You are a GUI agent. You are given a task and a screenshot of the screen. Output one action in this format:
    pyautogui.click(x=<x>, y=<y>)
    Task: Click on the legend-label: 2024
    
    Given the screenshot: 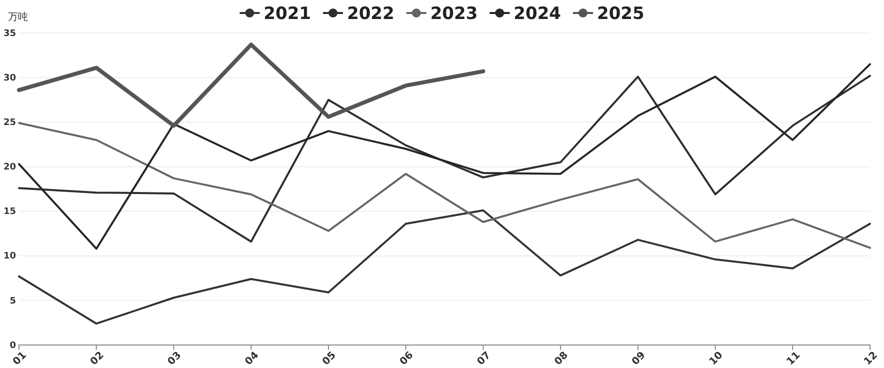 What is the action you would take?
    pyautogui.click(x=538, y=14)
    